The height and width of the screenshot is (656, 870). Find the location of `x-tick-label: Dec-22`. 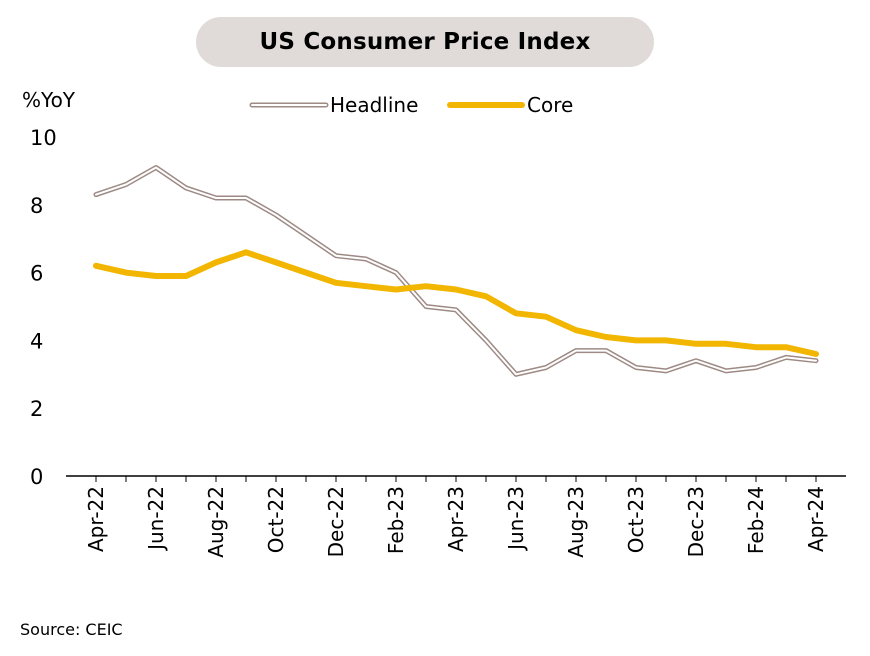

x-tick-label: Dec-22 is located at coordinates (336, 521).